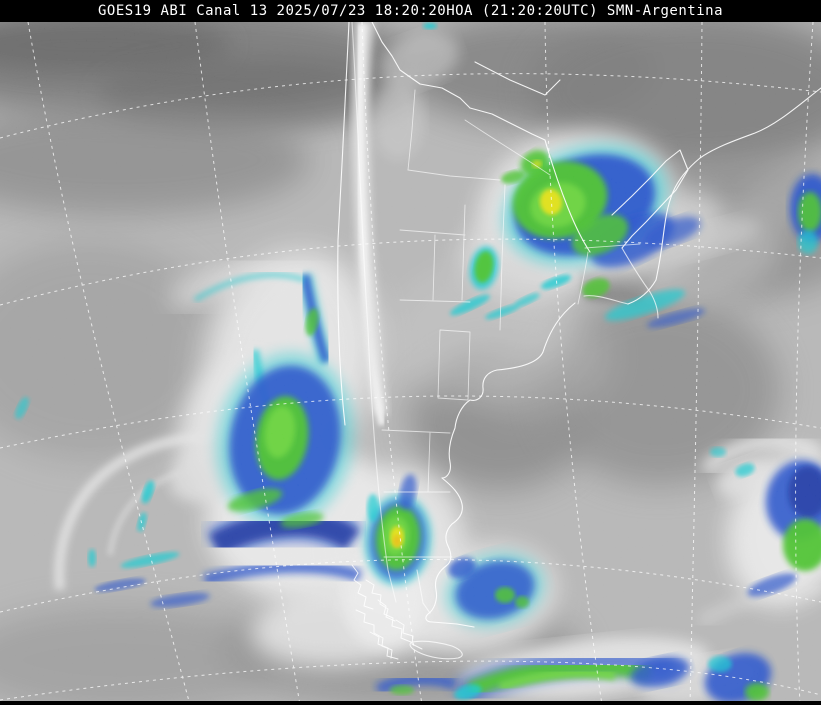 The height and width of the screenshot is (705, 821). I want to click on footer-bar, so click(410, 703).